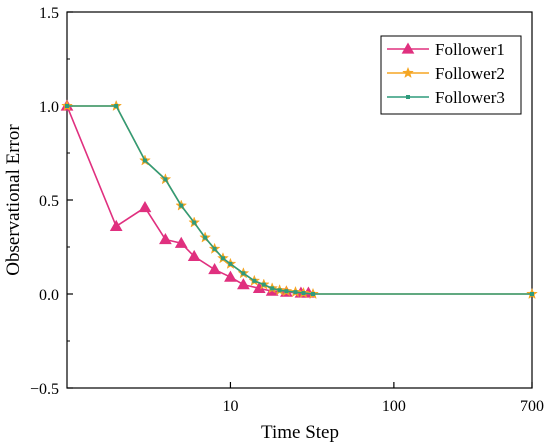 The image size is (550, 445). Describe the element at coordinates (49, 201) in the screenshot. I see `y-tick-label: 0.5` at that location.